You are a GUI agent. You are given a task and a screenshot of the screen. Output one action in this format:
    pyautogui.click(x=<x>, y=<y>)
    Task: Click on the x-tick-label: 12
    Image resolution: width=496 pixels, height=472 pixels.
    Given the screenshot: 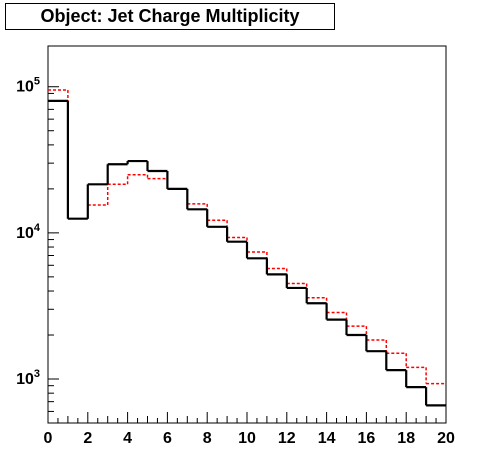 What is the action you would take?
    pyautogui.click(x=287, y=438)
    